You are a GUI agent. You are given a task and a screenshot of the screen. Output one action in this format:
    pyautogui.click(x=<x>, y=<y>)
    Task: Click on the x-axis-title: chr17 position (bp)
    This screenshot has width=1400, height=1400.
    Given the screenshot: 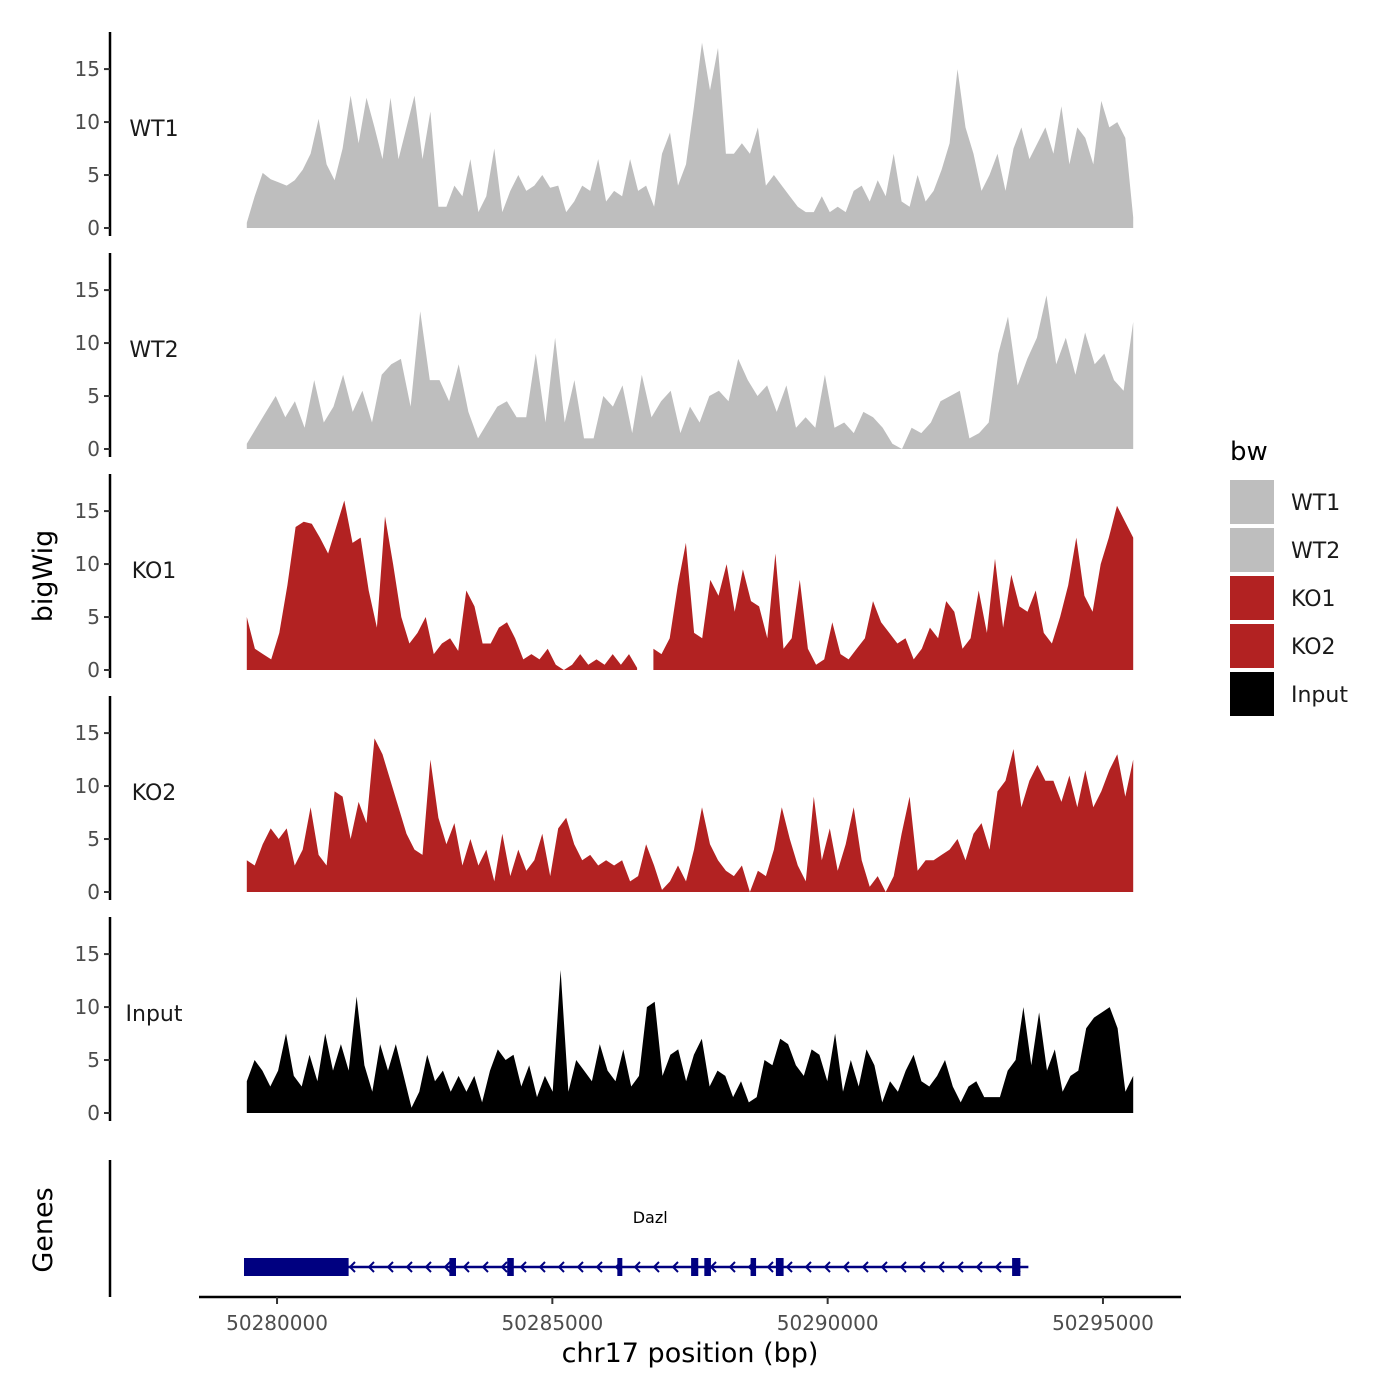 What is the action you would take?
    pyautogui.click(x=690, y=1353)
    